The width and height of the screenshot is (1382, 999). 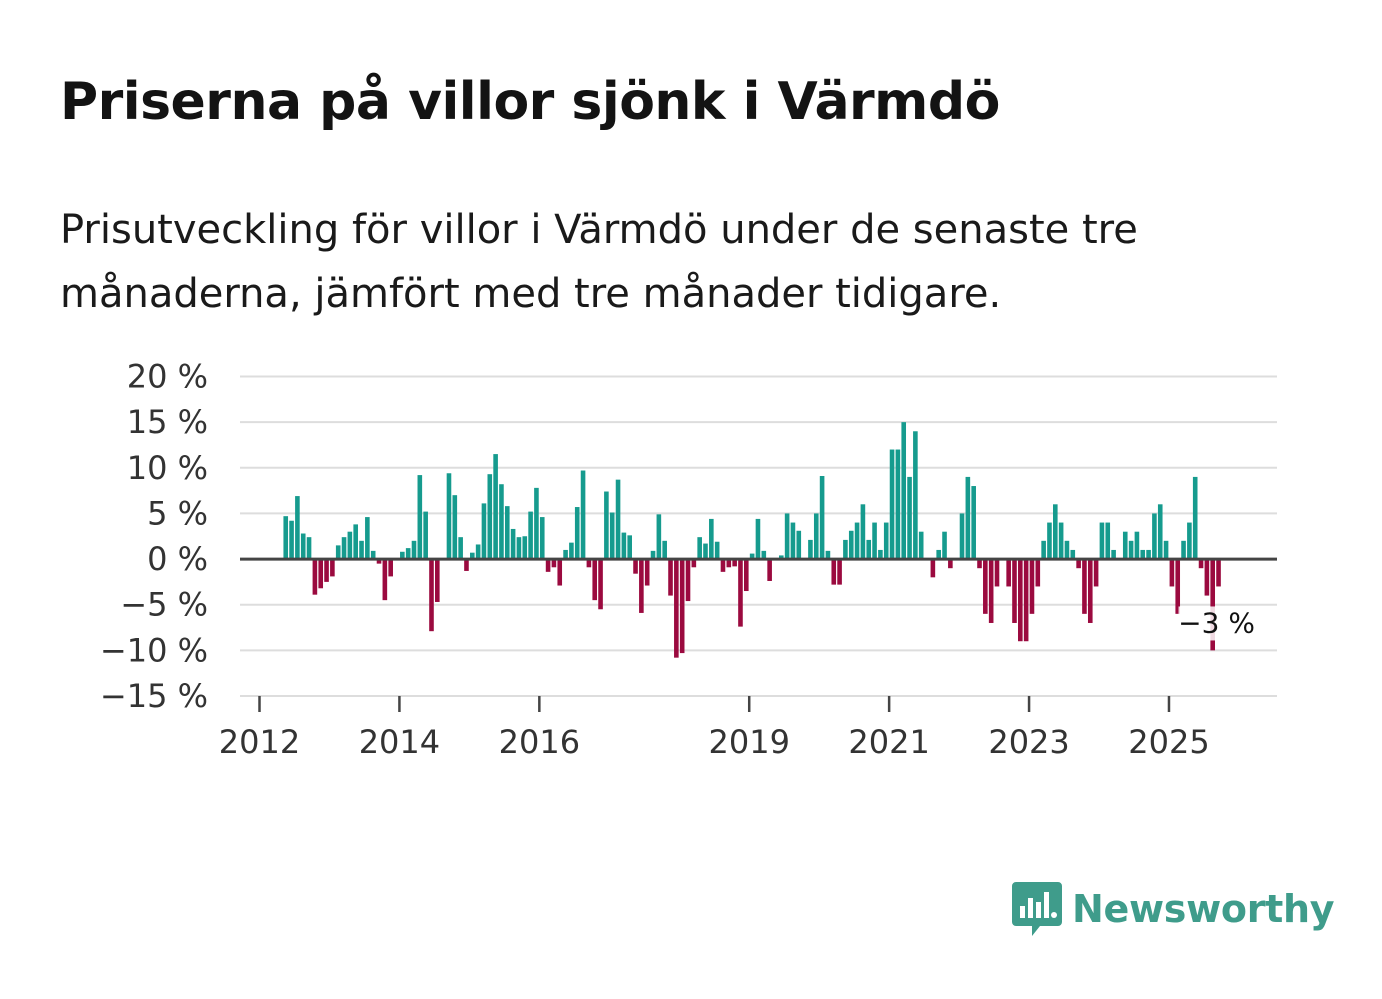 I want to click on y-tick-label: −15 %, so click(x=154, y=696).